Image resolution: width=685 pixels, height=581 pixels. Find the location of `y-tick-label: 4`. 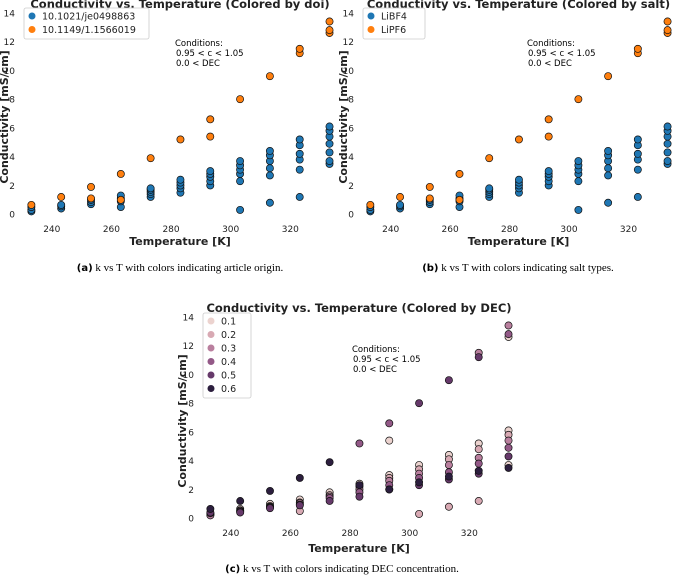

y-tick-label: 4 is located at coordinates (191, 462).